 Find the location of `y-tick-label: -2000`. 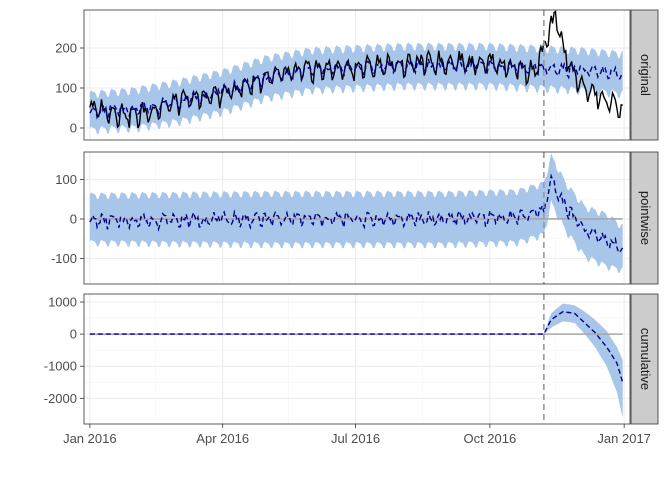

y-tick-label: -2000 is located at coordinates (60, 398).